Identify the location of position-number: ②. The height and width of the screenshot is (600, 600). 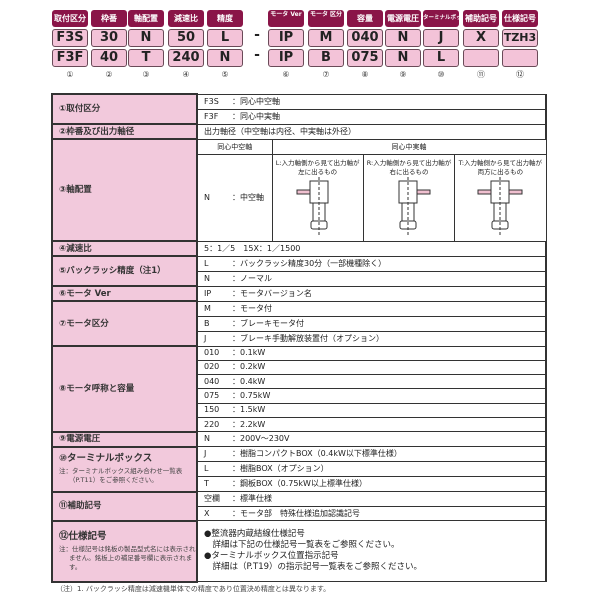
(109, 74).